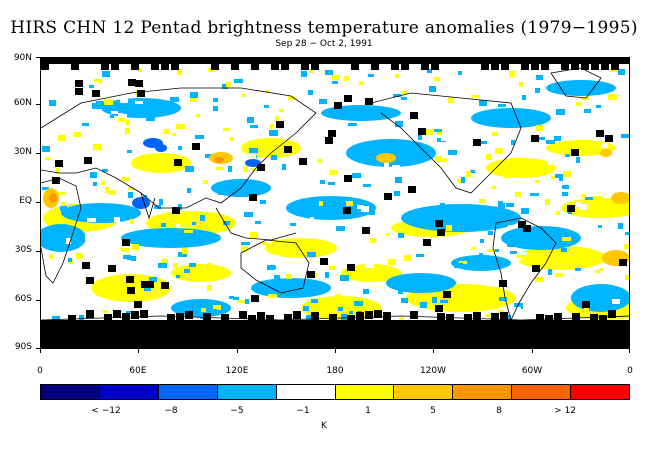  What do you see at coordinates (25, 201) in the screenshot?
I see `lat-label-eq: EQ` at bounding box center [25, 201].